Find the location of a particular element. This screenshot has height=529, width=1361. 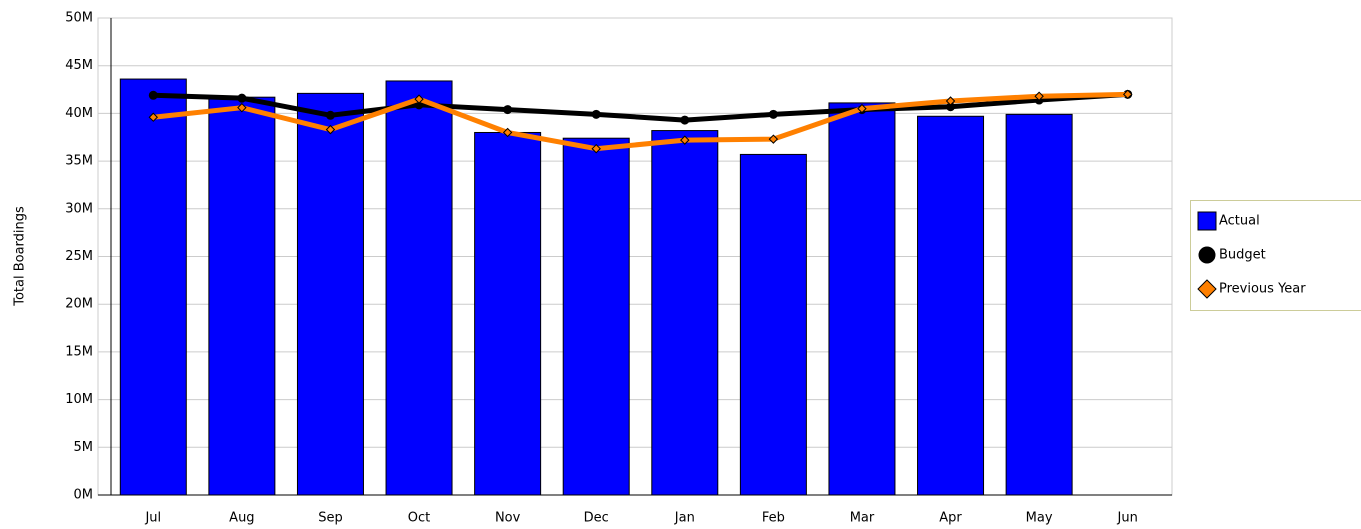

legend-label: Actual is located at coordinates (1239, 221).